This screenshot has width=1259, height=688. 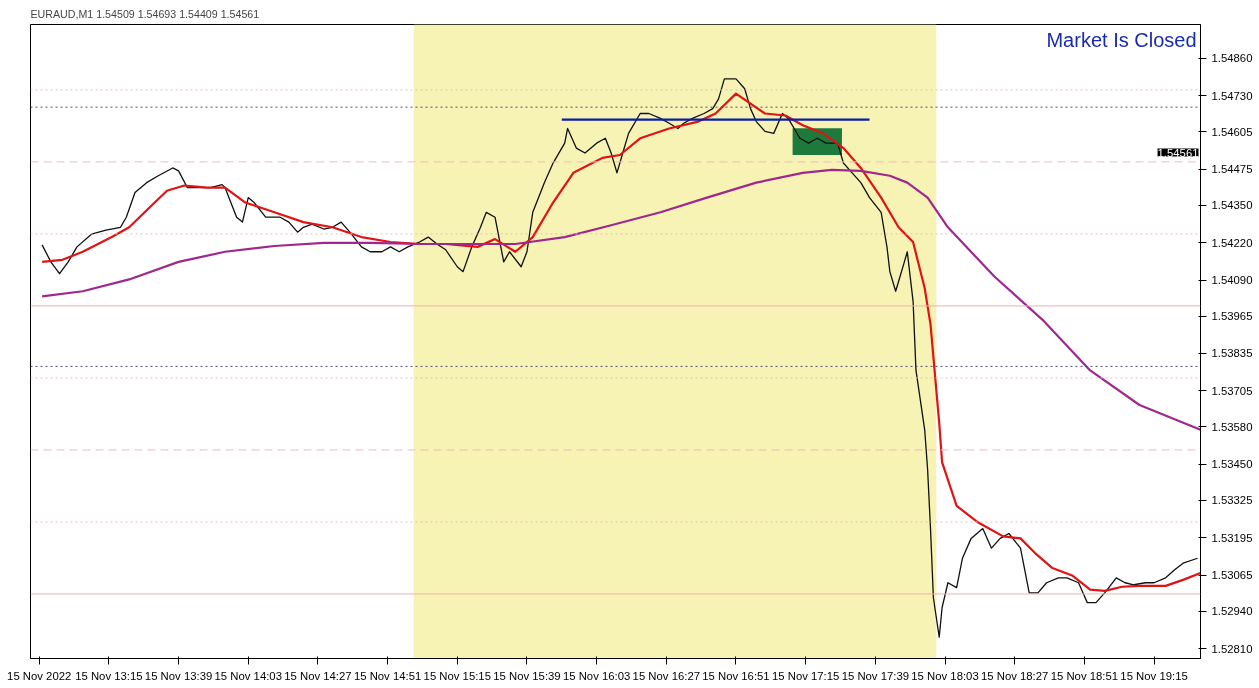 What do you see at coordinates (387, 675) in the screenshot?
I see `x-tick-label: 15 Nov 14:51` at bounding box center [387, 675].